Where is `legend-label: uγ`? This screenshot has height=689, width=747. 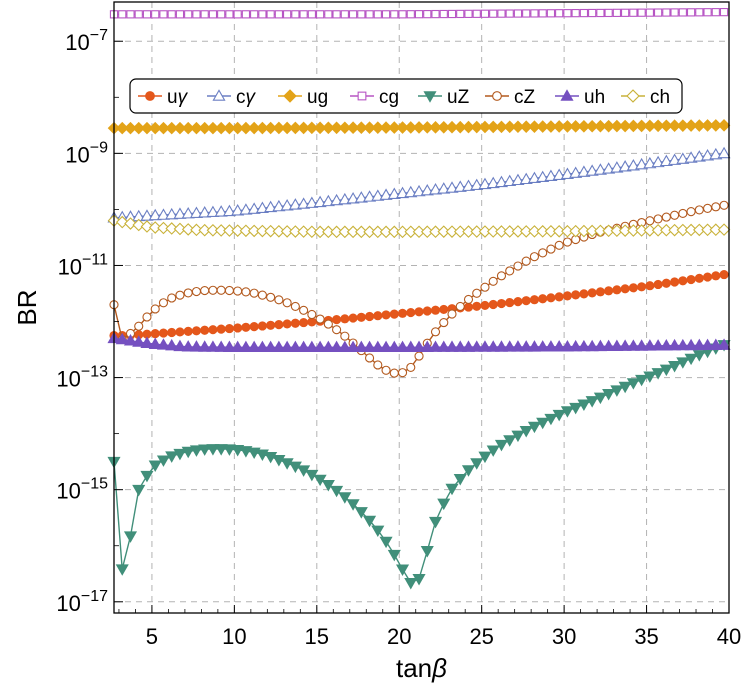 legend-label: uγ is located at coordinates (178, 97).